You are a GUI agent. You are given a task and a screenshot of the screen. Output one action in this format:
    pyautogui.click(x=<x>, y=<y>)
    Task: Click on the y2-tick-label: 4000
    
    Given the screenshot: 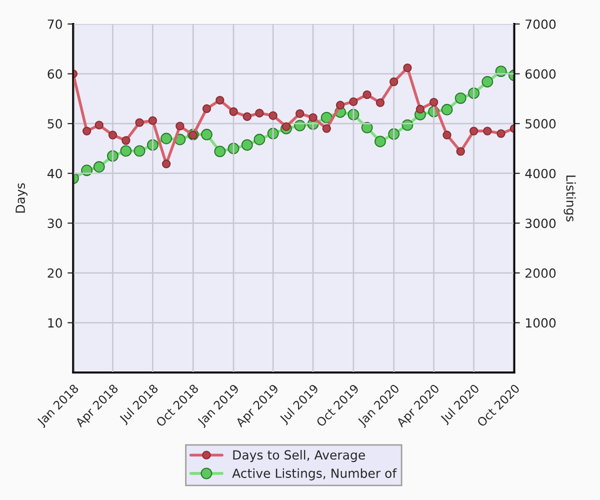 What is the action you would take?
    pyautogui.click(x=540, y=173)
    